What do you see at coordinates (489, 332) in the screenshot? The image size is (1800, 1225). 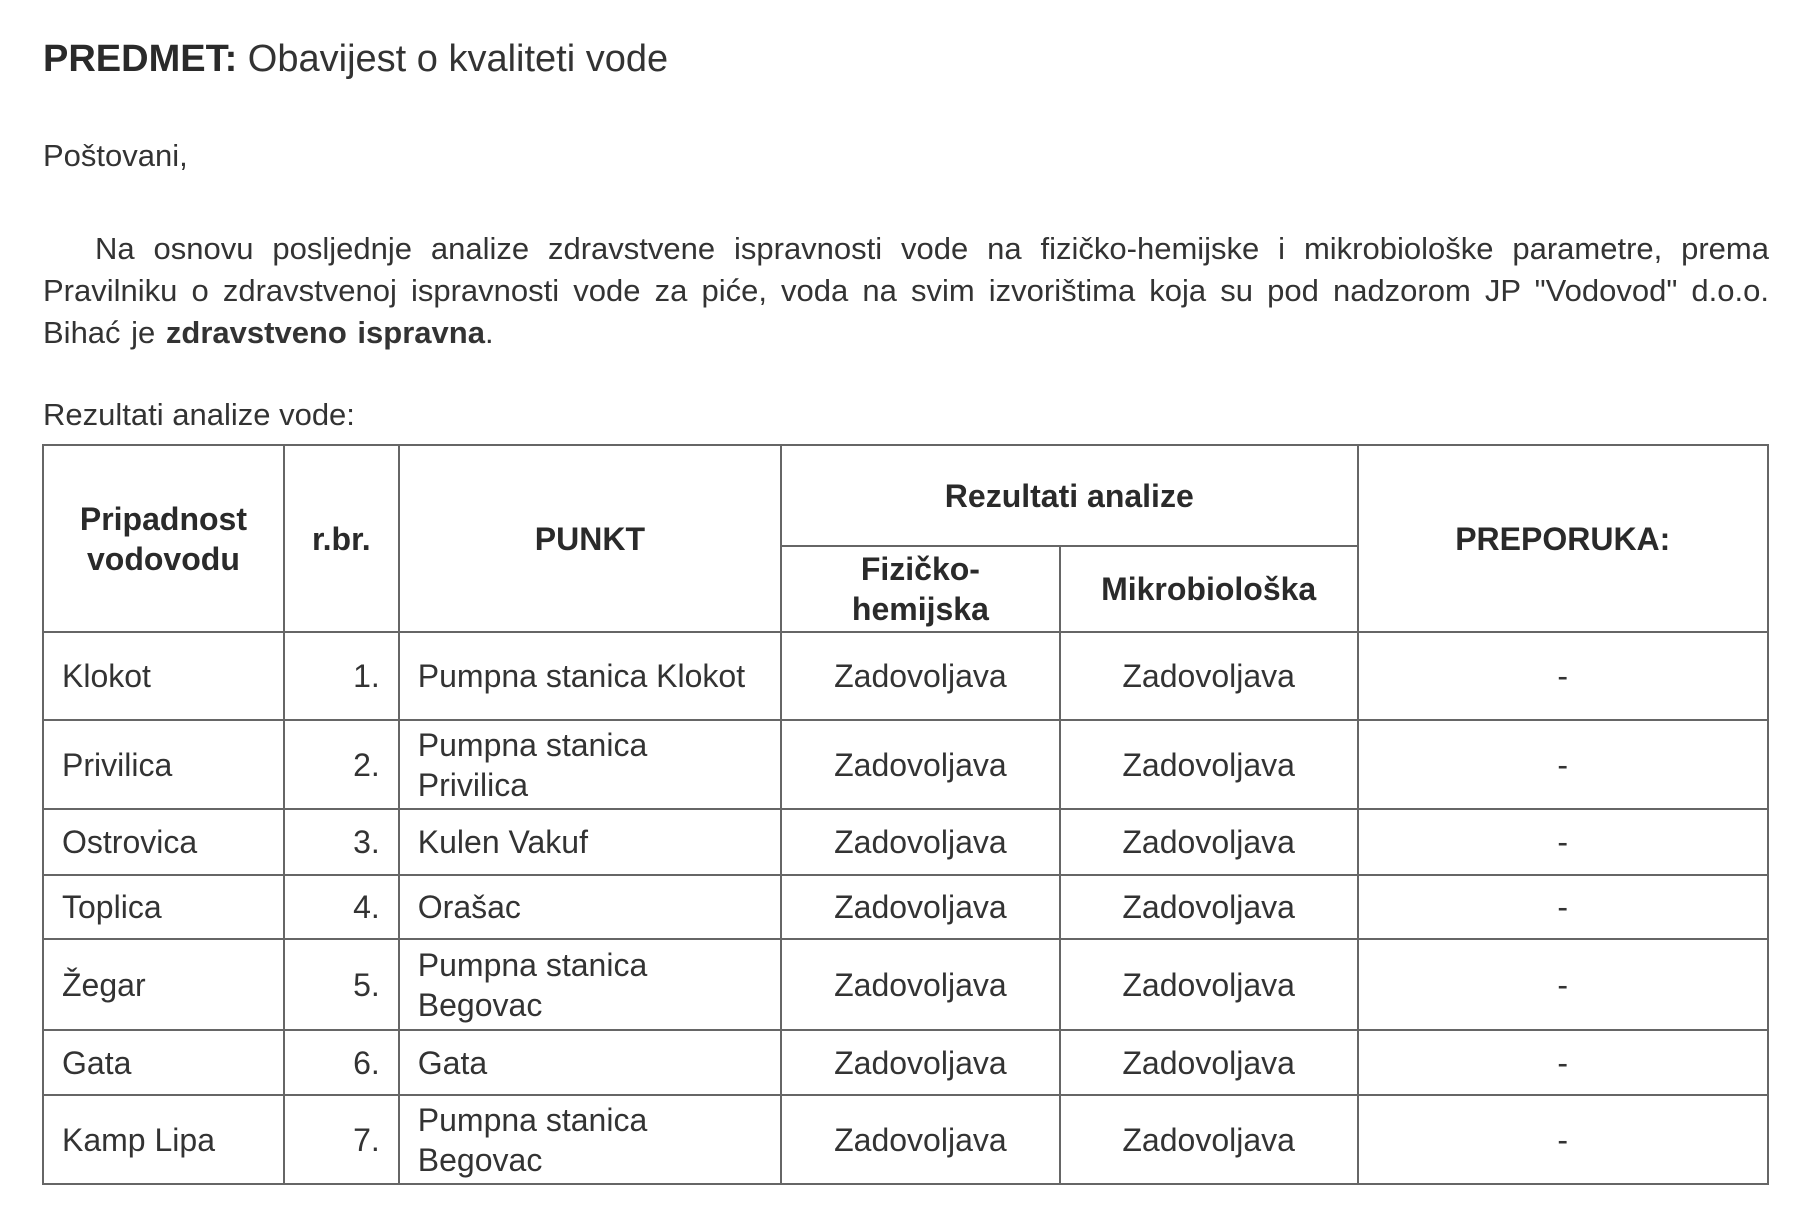 I see `paragraph-end: .` at bounding box center [489, 332].